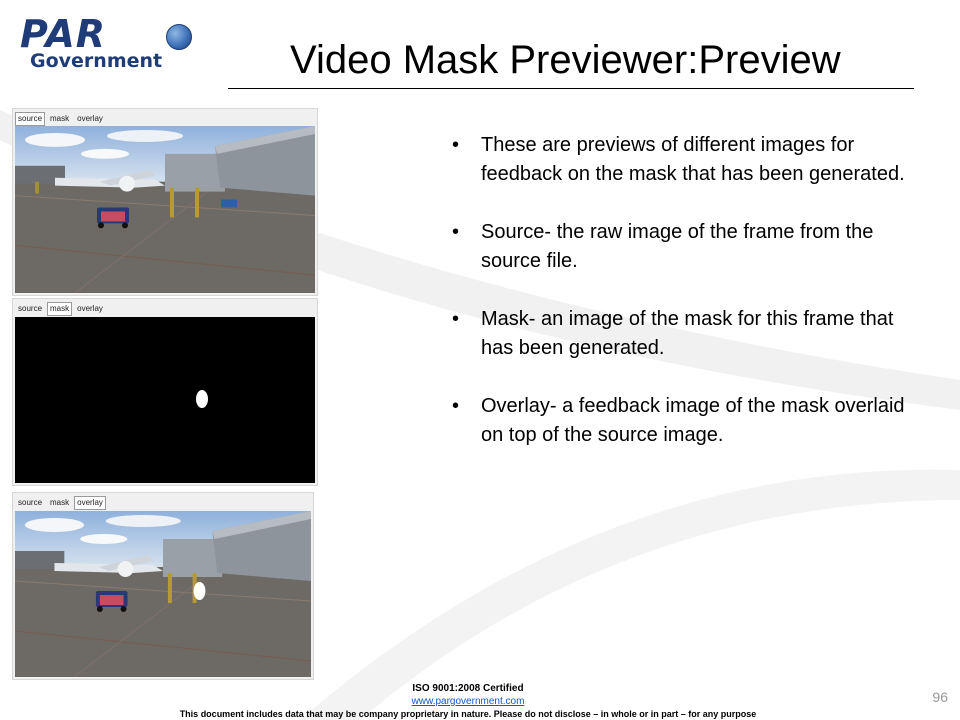  I want to click on iso-certification: ISO 9001:2008 Certified, so click(468, 688).